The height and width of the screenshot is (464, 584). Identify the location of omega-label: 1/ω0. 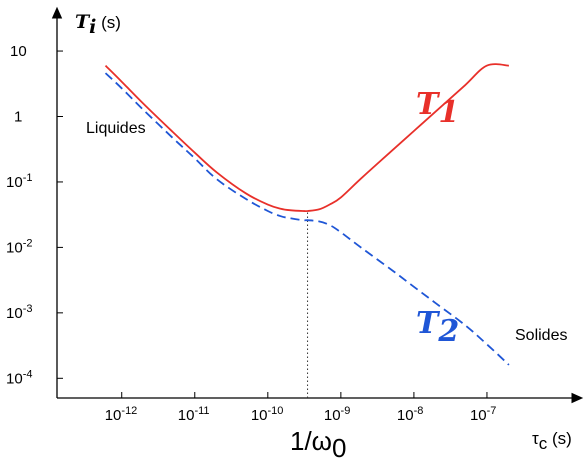
(318, 444).